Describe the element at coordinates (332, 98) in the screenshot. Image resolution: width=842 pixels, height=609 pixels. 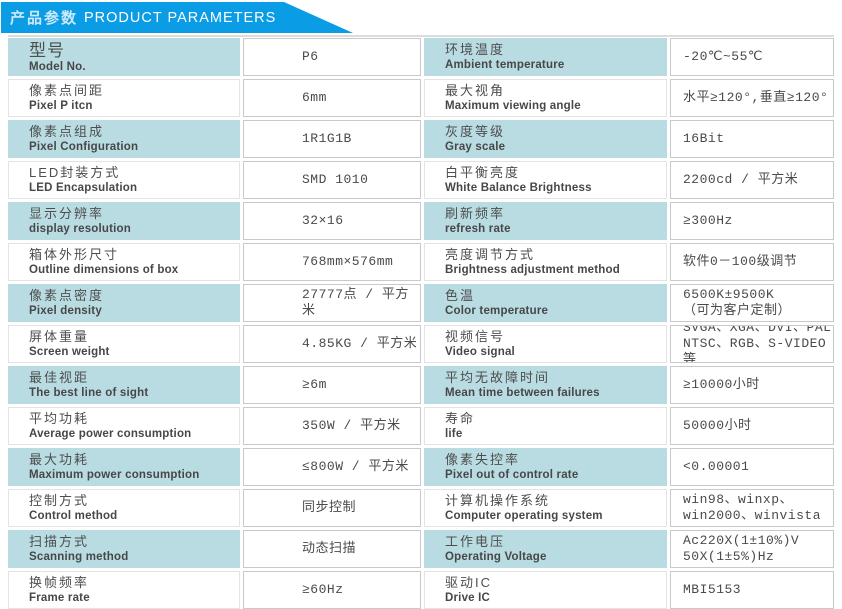
I see `param-value-cell-left: 6mm` at that location.